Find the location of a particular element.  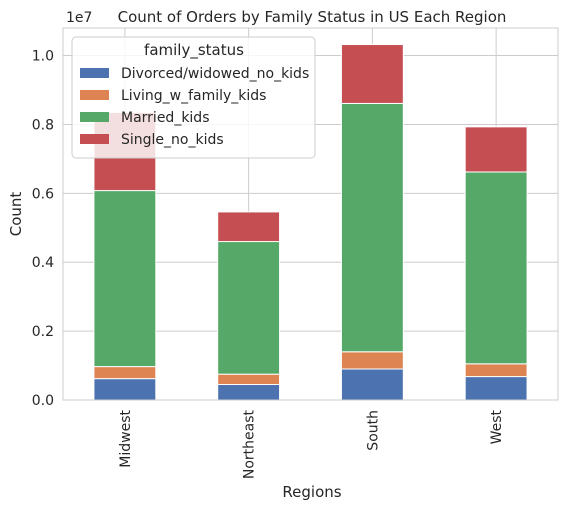

y-tick-label: 0.8 is located at coordinates (43, 125).